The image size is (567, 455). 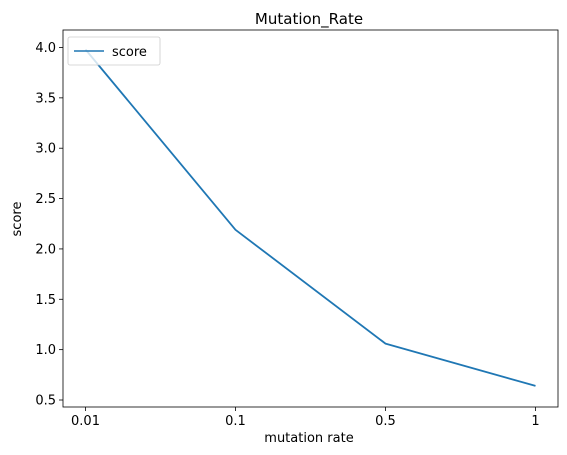 I want to click on y-axis-label: score, so click(x=17, y=219).